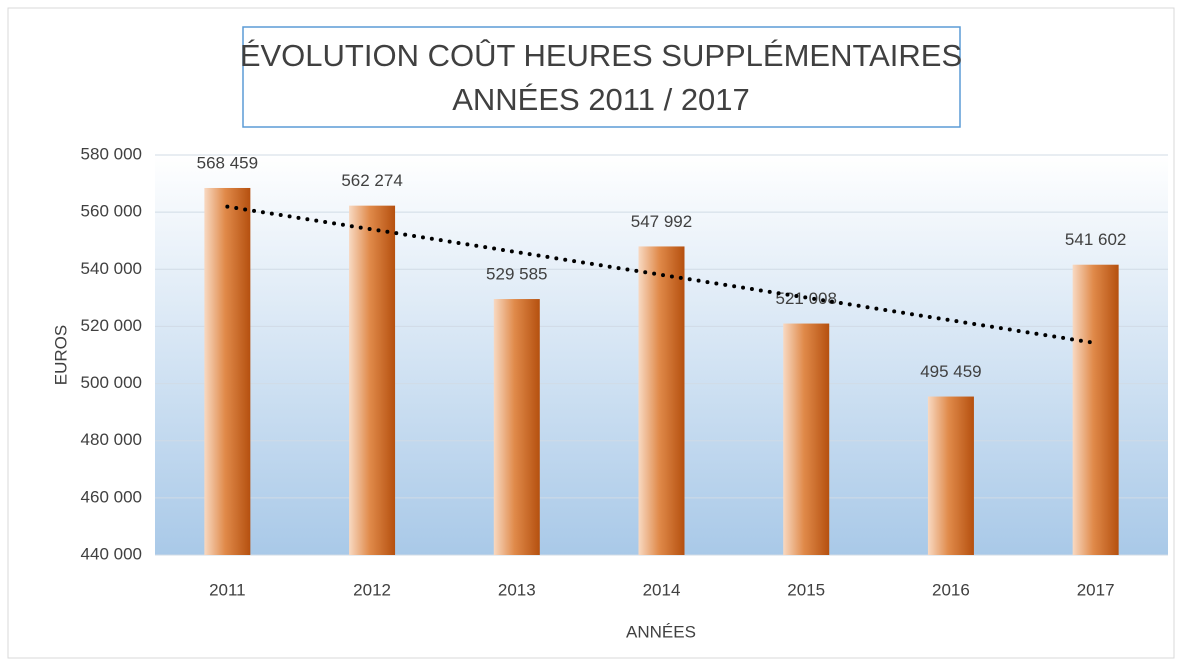 The image size is (1182, 666). Describe the element at coordinates (517, 589) in the screenshot. I see `x-tick-label: 2013` at that location.